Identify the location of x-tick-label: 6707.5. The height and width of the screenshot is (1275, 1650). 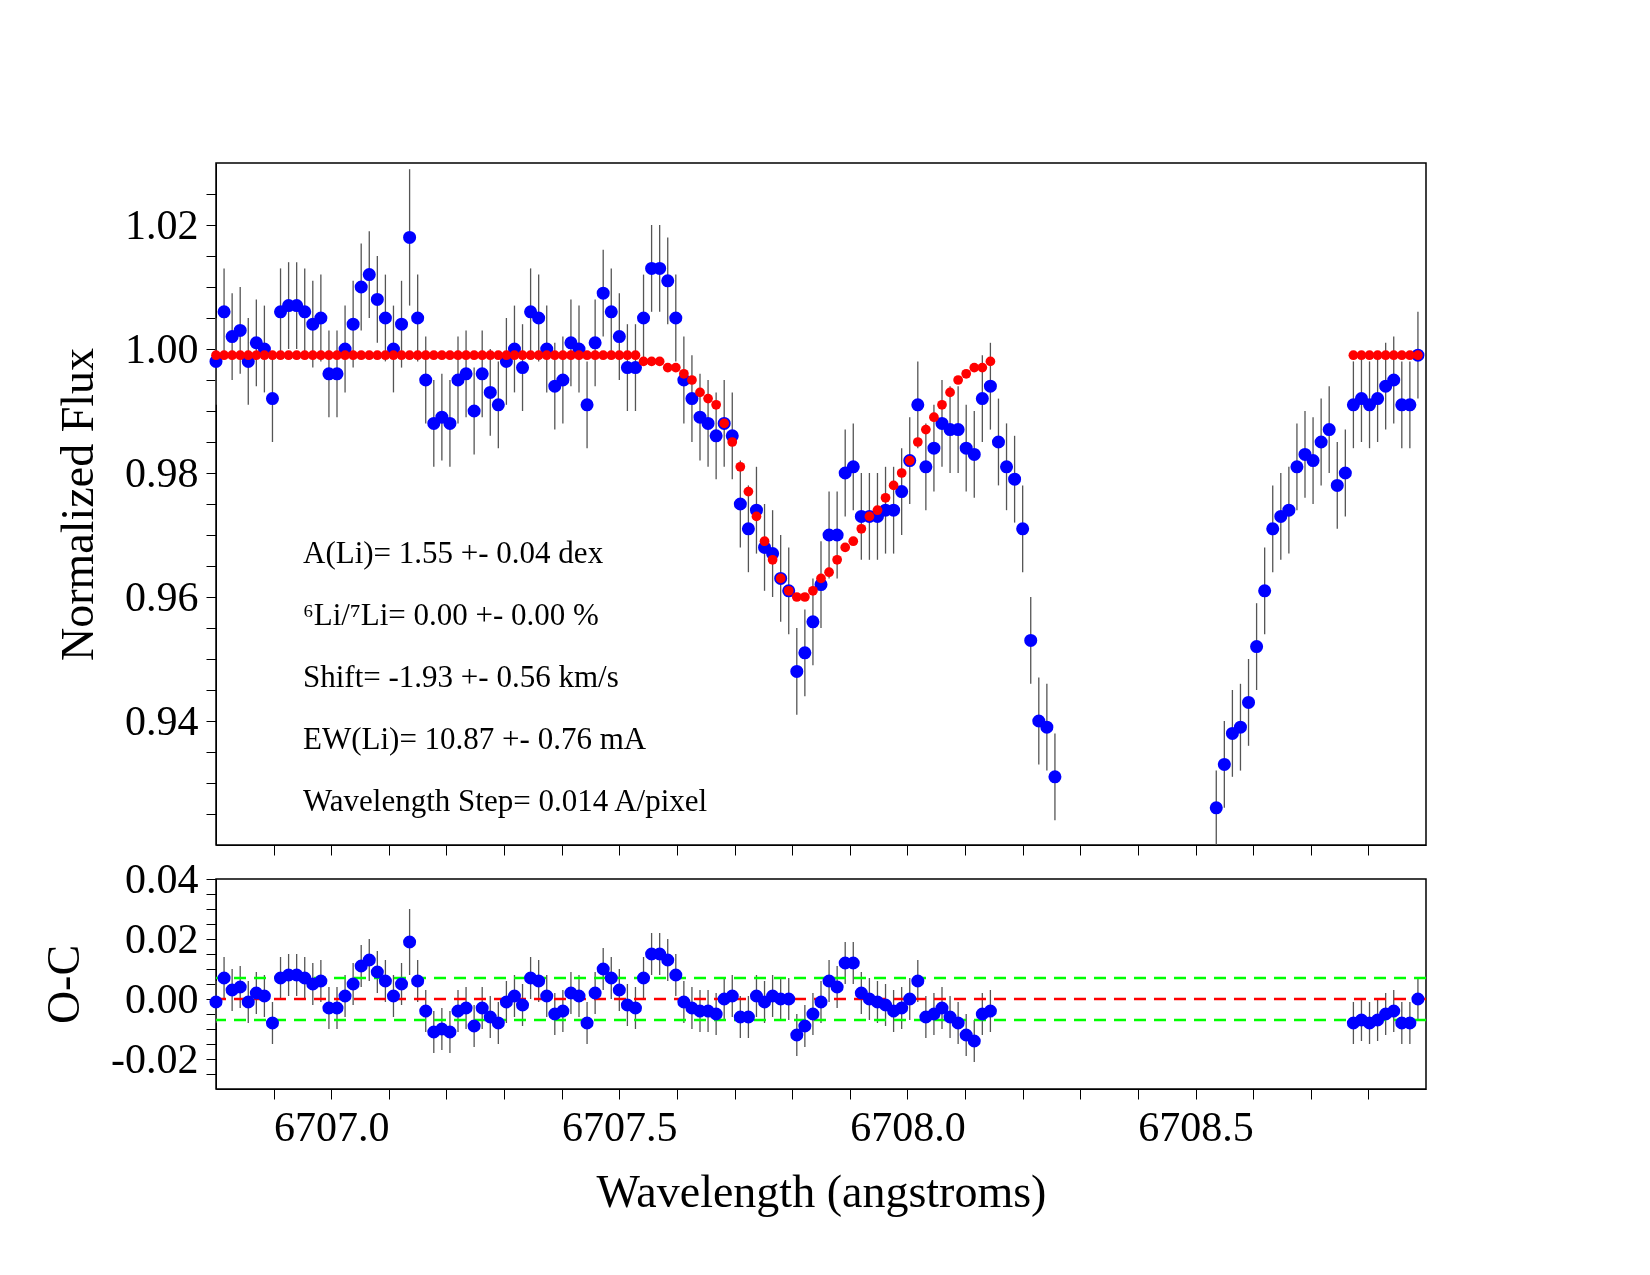
(620, 1126).